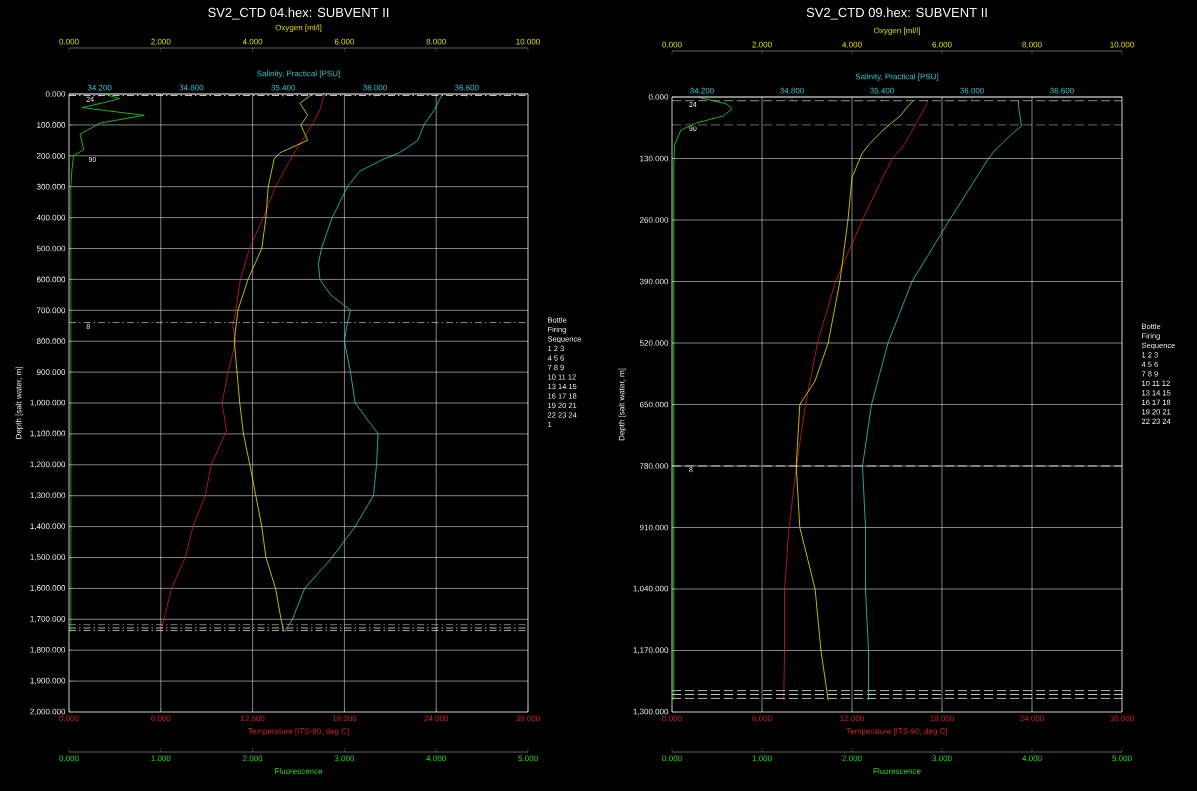  What do you see at coordinates (51, 372) in the screenshot?
I see `y-tick-label: 900.000` at bounding box center [51, 372].